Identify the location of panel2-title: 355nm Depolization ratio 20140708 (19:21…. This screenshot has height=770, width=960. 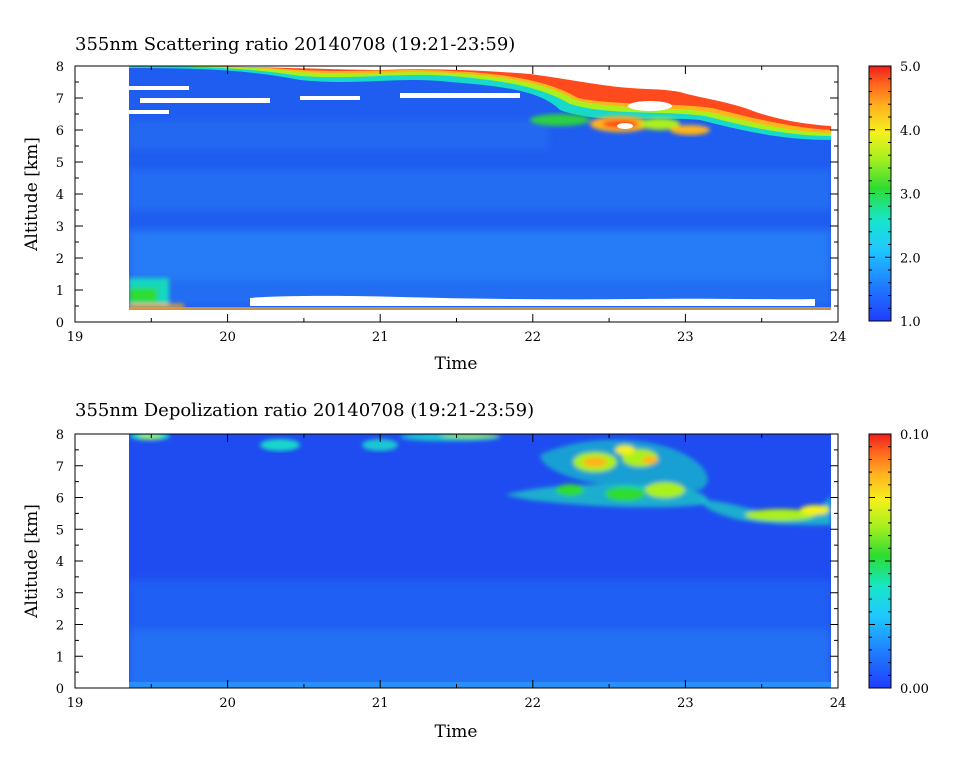
(304, 410).